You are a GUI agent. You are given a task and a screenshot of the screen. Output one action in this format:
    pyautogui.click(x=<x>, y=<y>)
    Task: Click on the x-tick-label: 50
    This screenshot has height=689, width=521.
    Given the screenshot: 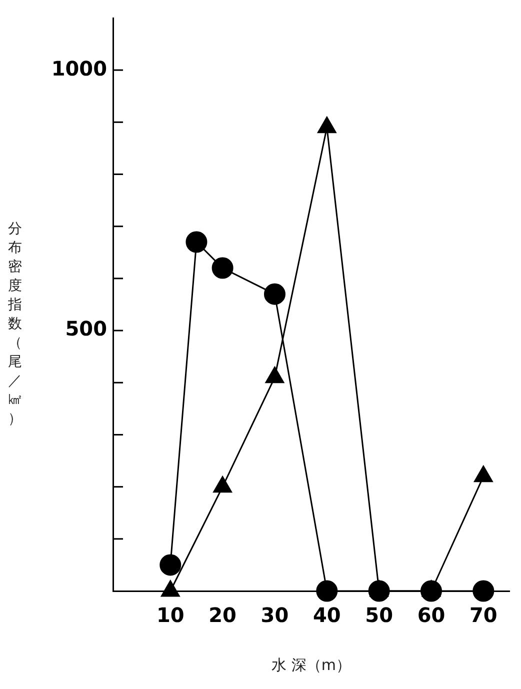 What is the action you would take?
    pyautogui.click(x=379, y=615)
    